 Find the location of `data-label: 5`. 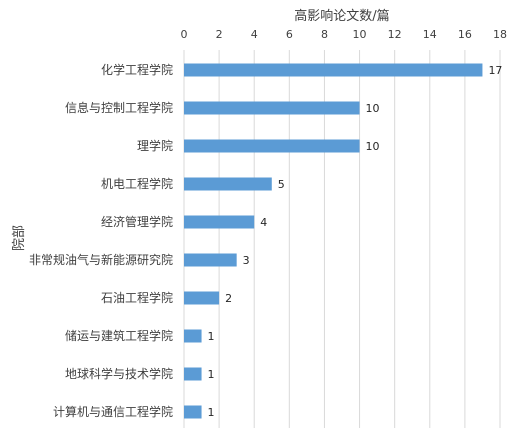

data-label: 5 is located at coordinates (281, 184).